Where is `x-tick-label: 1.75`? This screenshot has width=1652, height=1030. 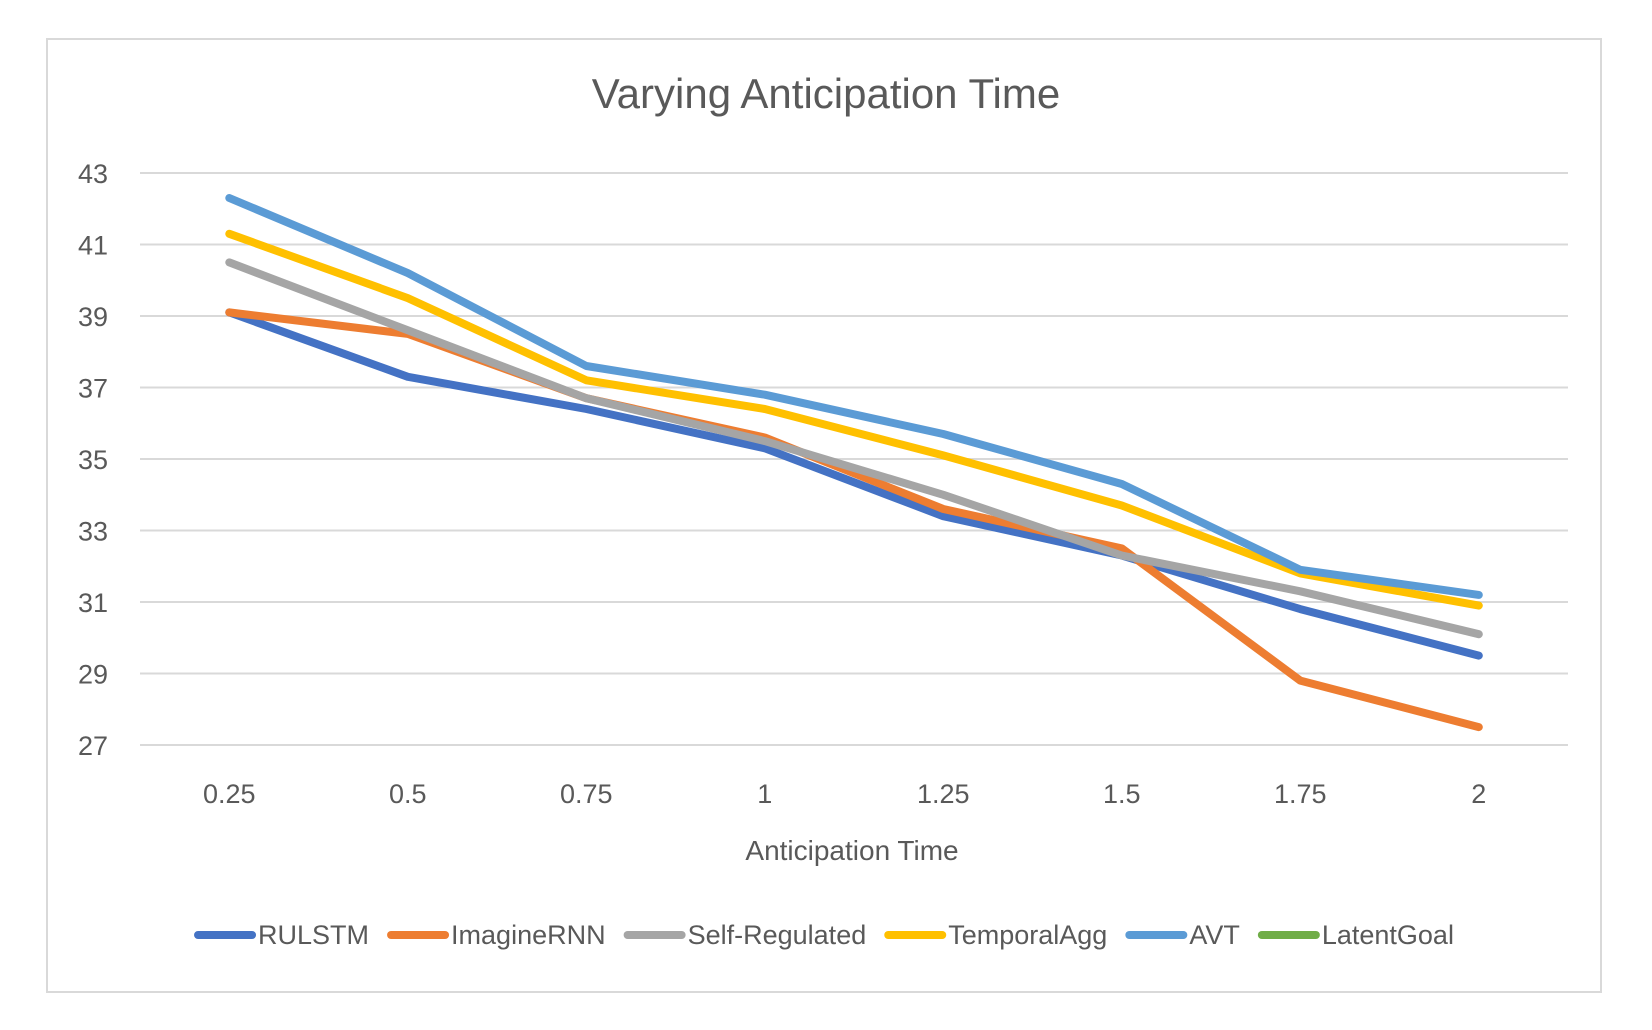 x-tick-label: 1.75 is located at coordinates (1300, 794).